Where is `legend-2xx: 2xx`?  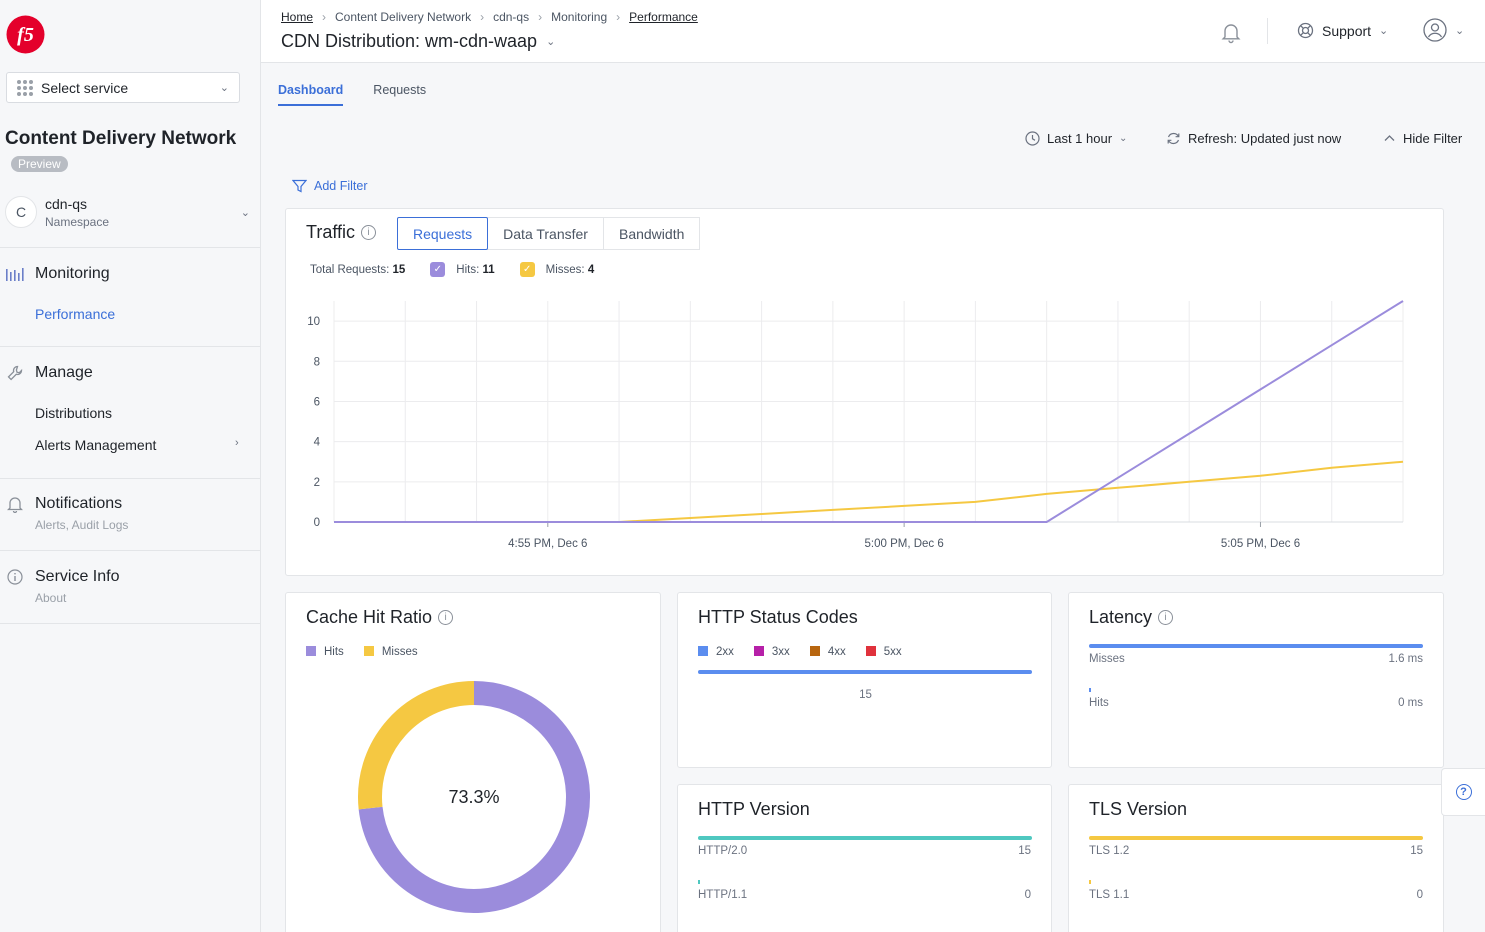
legend-2xx: 2xx is located at coordinates (716, 652).